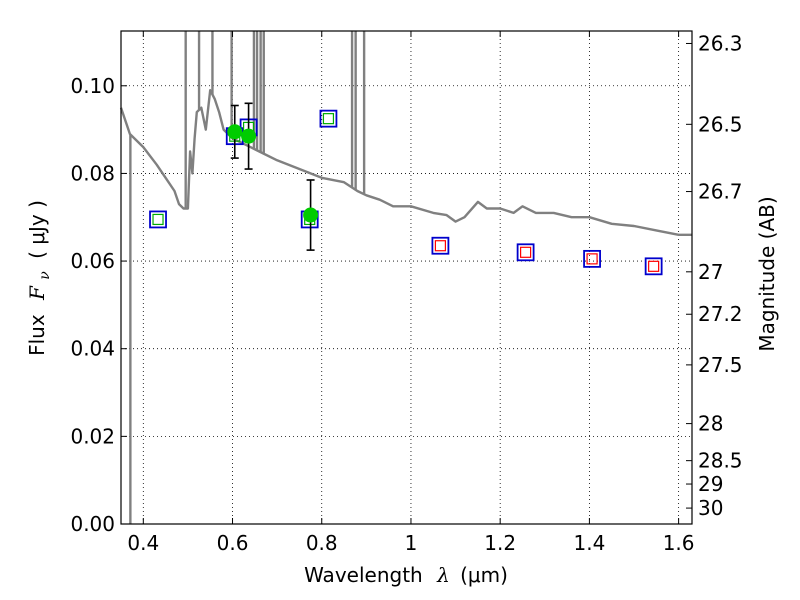 The width and height of the screenshot is (800, 600). I want to click on x-tick-label: 1.4, so click(589, 543).